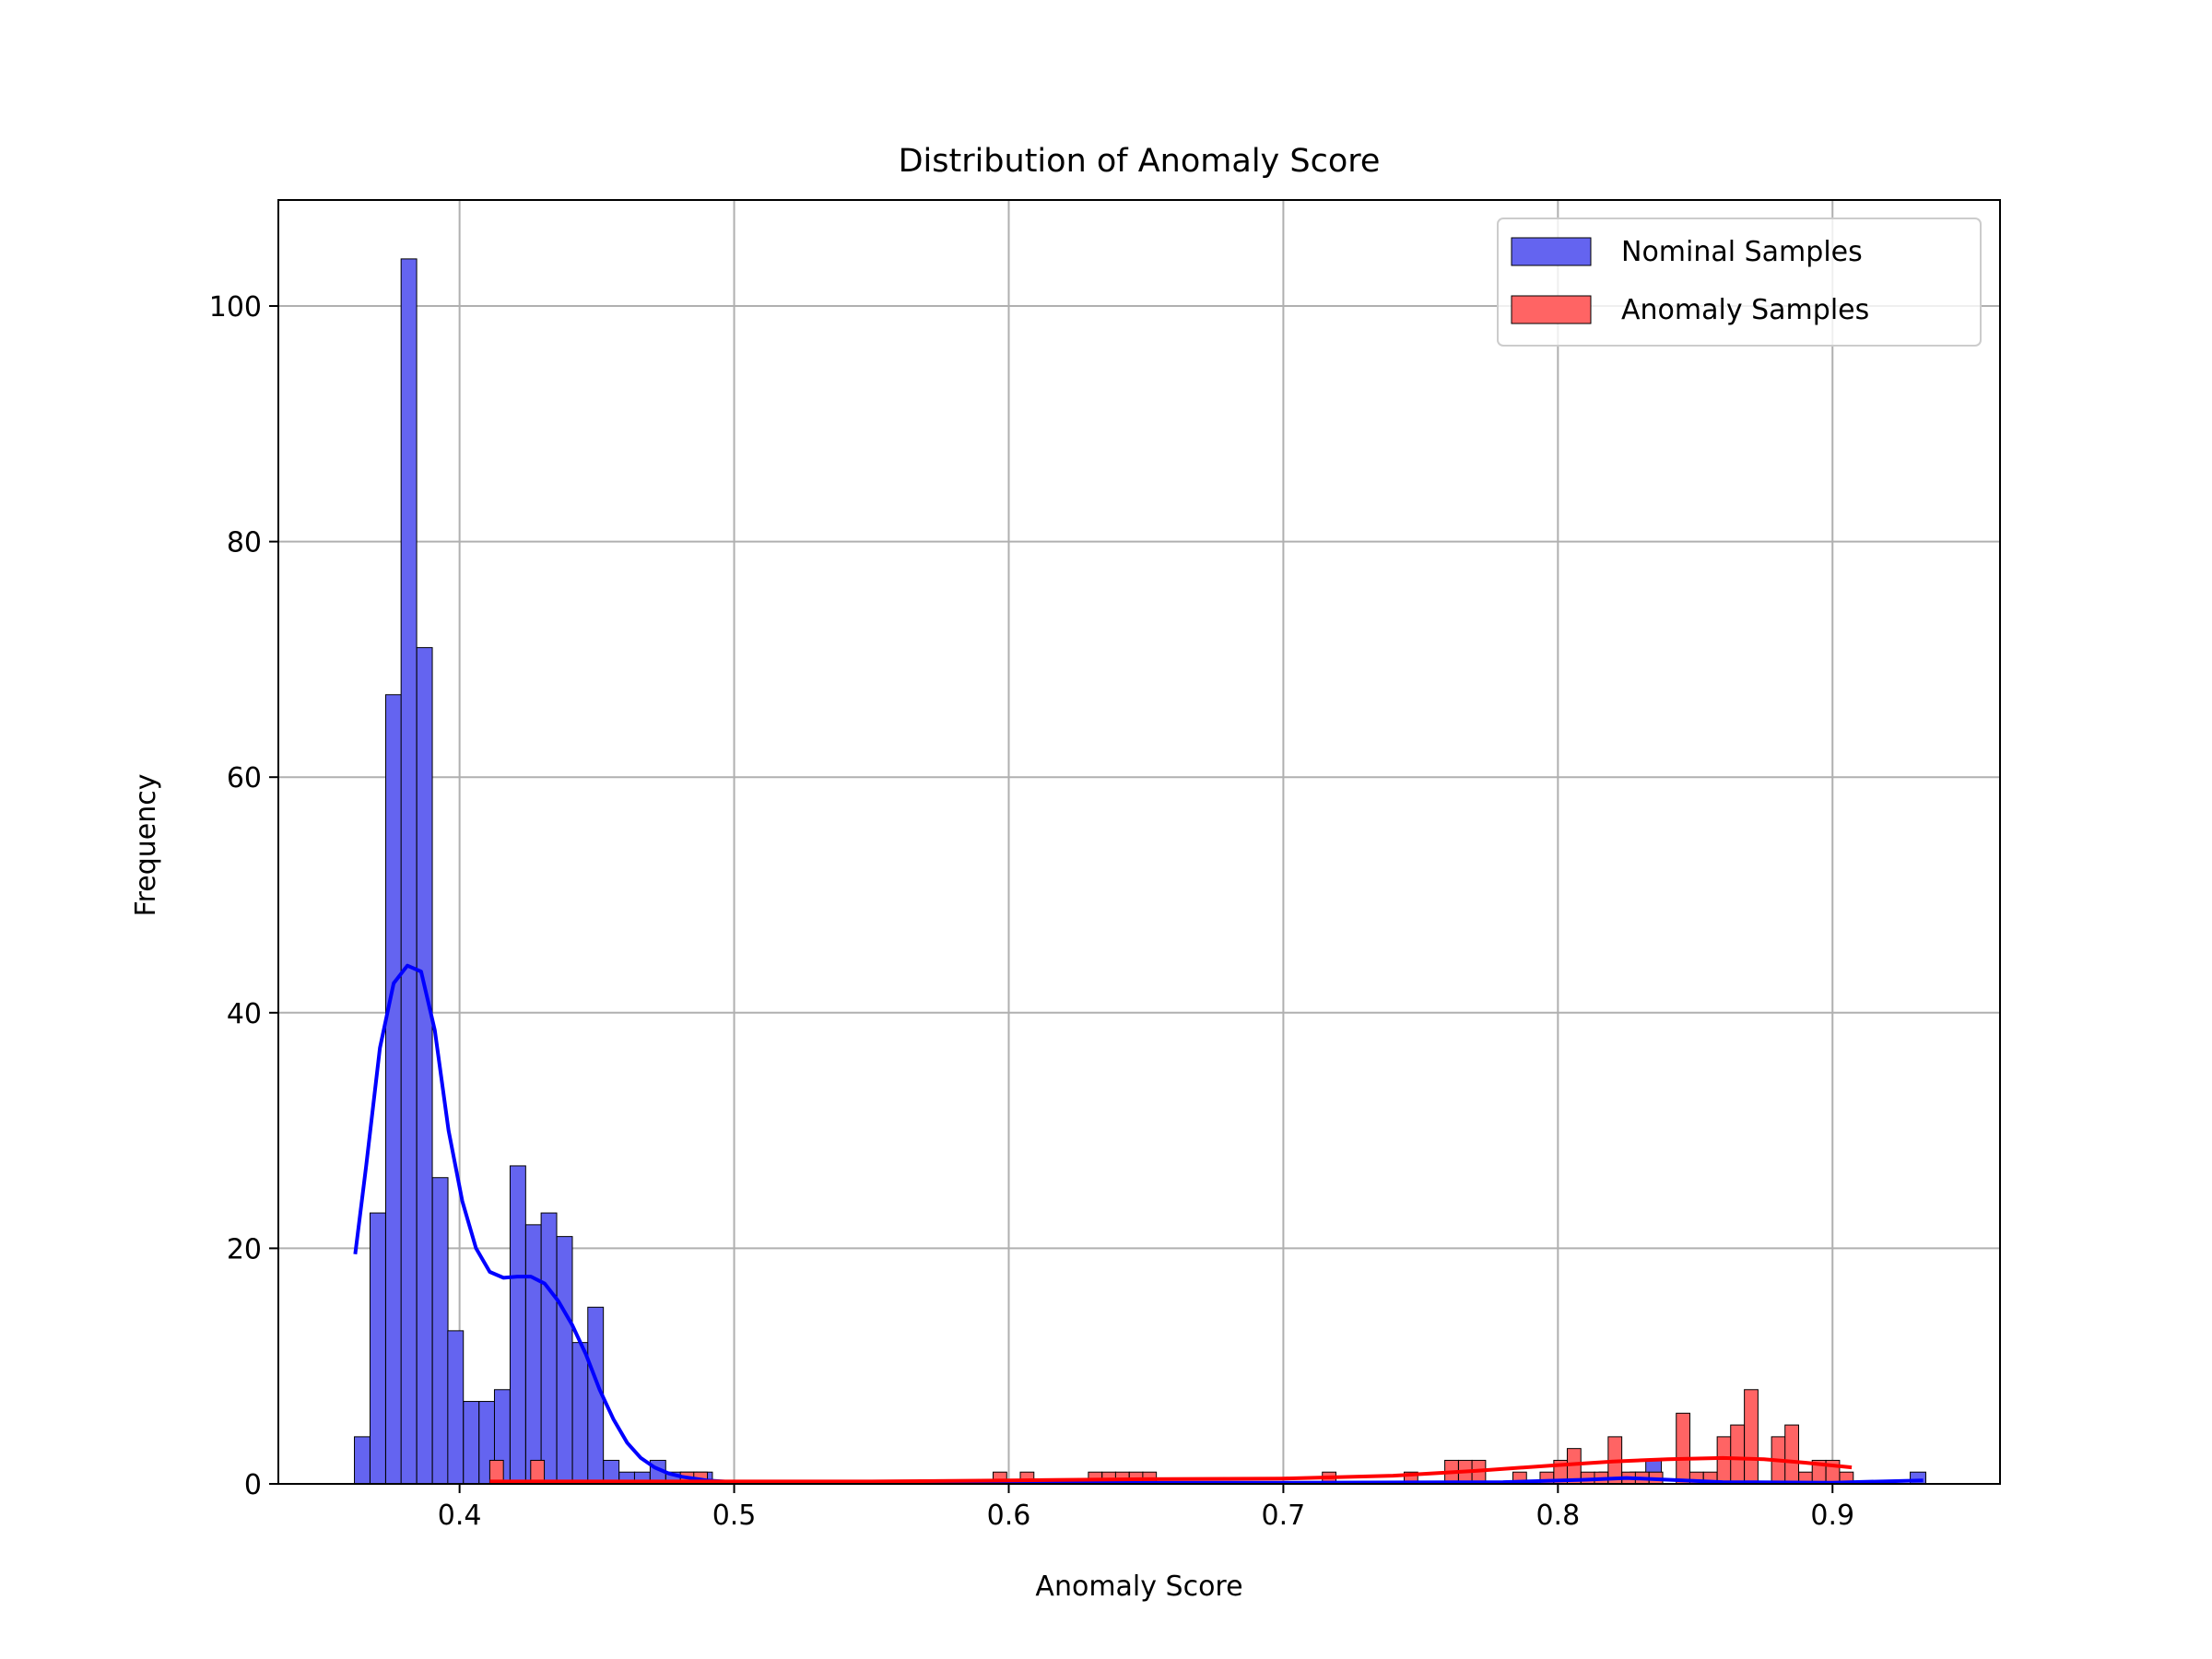  I want to click on x-tick-label: 0.9, so click(1832, 1516).